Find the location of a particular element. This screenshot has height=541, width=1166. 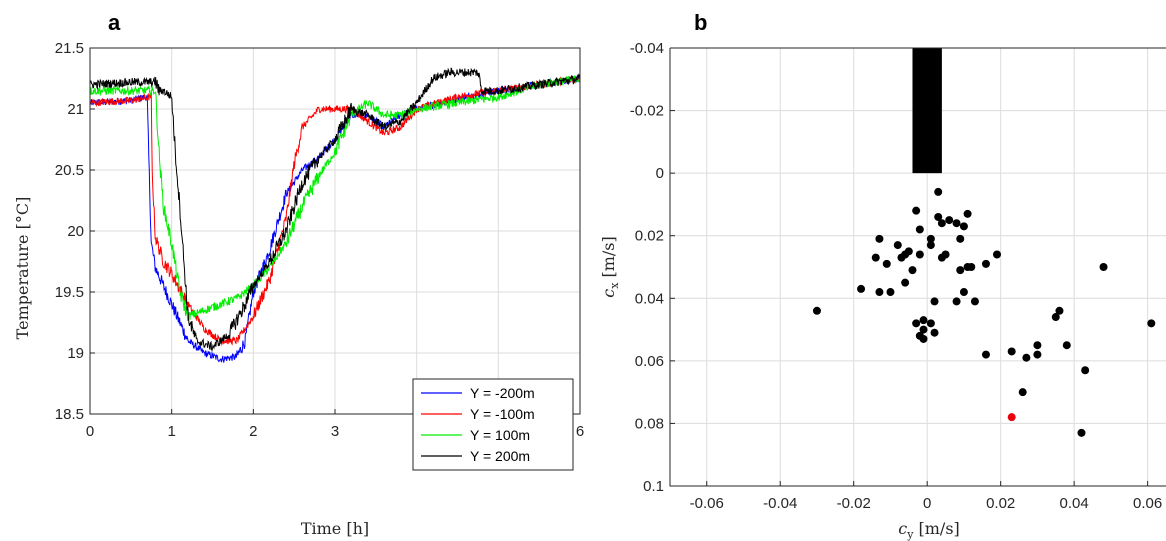

y-tick-label: 21 is located at coordinates (75, 109).